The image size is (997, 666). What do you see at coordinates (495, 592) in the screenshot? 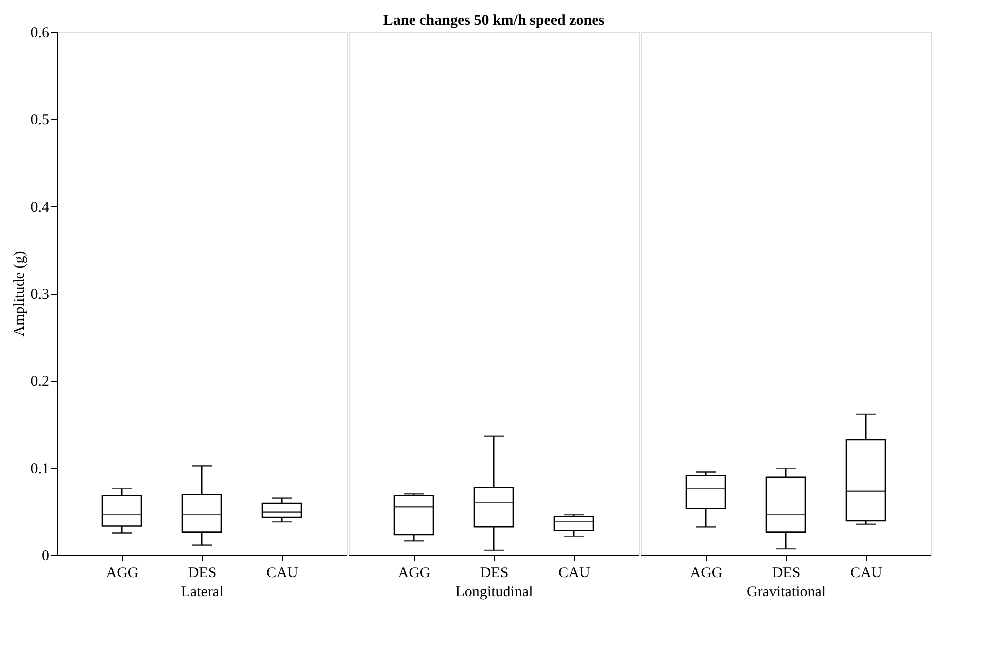
I see `x-axis-title: Longitudinal` at bounding box center [495, 592].